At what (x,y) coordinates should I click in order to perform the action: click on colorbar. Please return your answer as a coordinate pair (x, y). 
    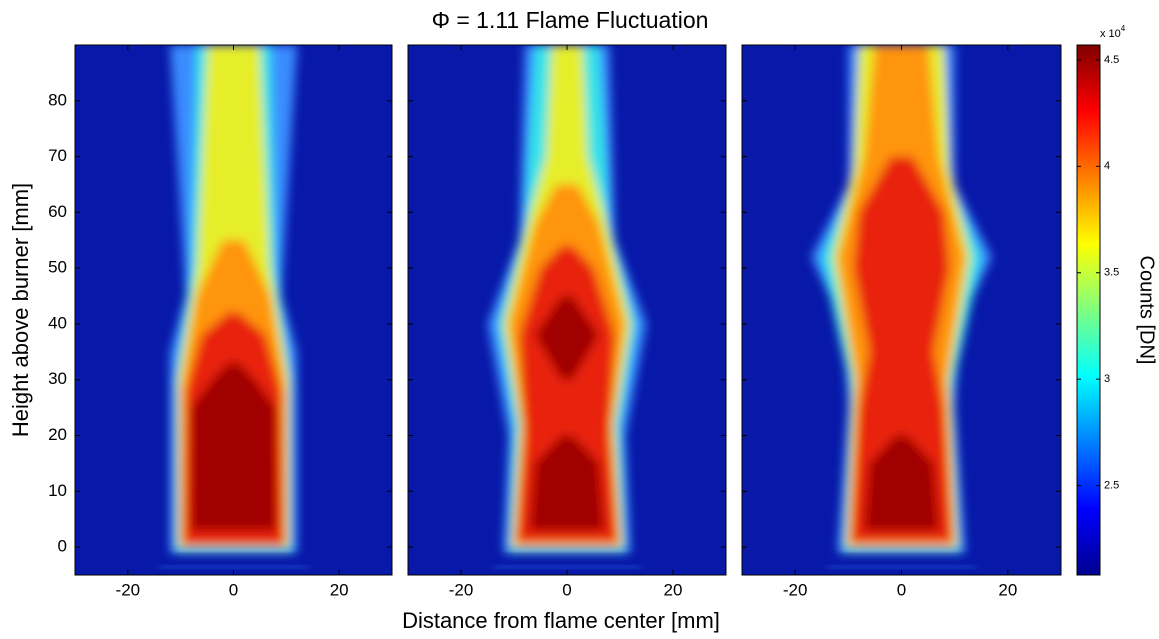
    Looking at the image, I should click on (1088, 310).